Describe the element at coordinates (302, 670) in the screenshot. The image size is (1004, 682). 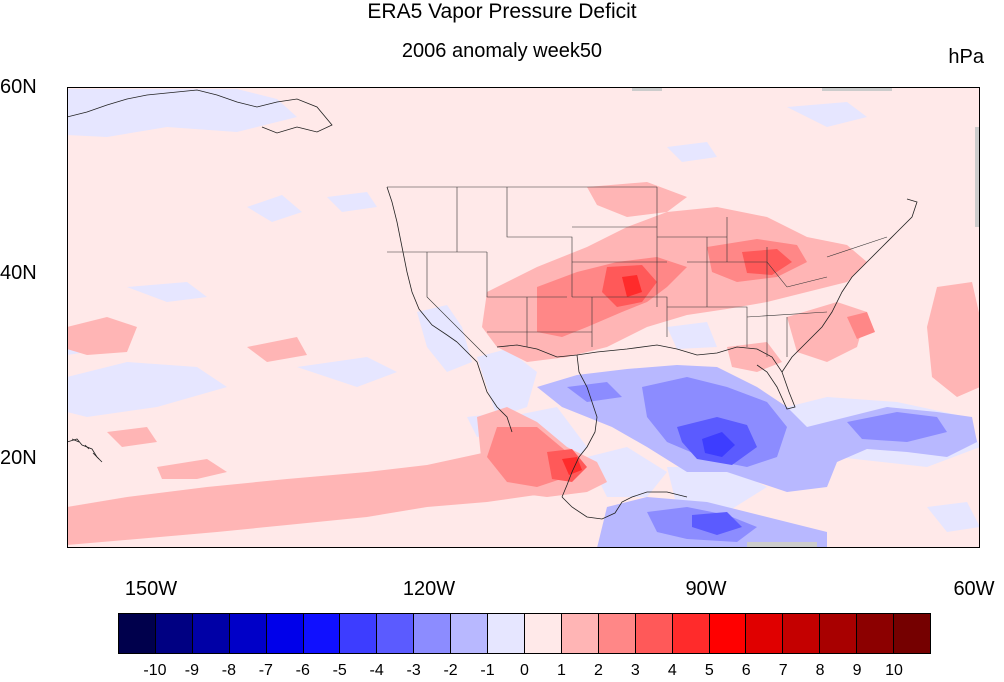
I see `colorbar-tick-label: -6` at that location.